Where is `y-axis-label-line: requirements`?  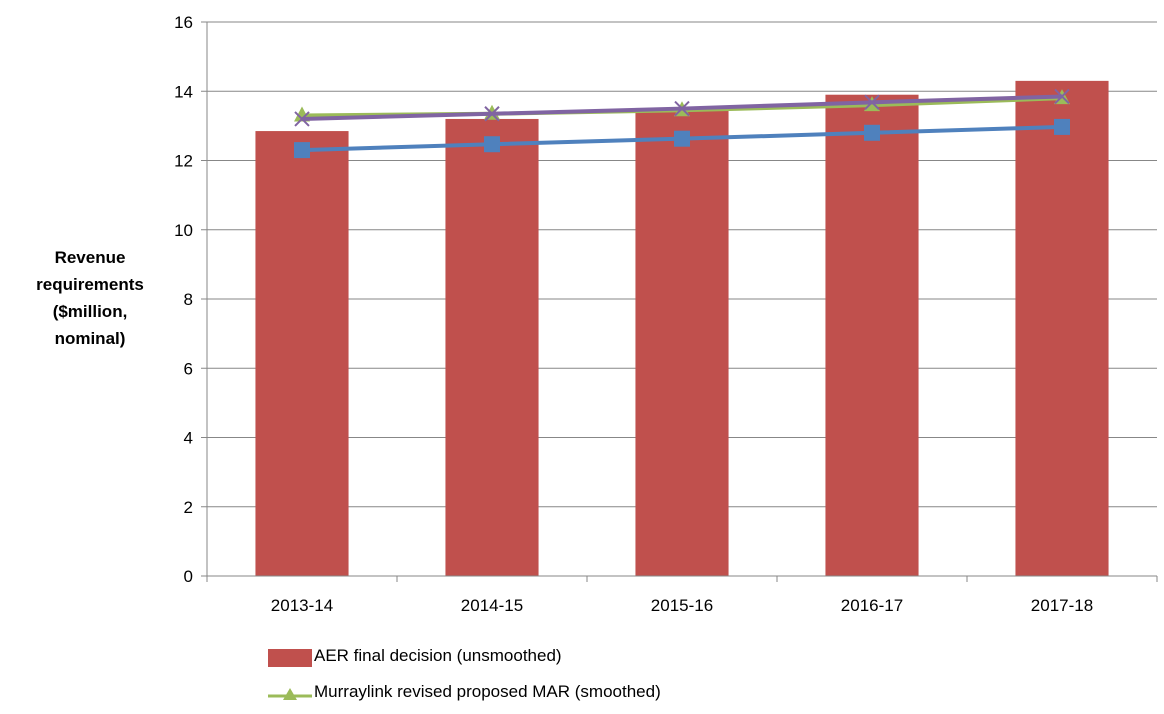 y-axis-label-line: requirements is located at coordinates (90, 284).